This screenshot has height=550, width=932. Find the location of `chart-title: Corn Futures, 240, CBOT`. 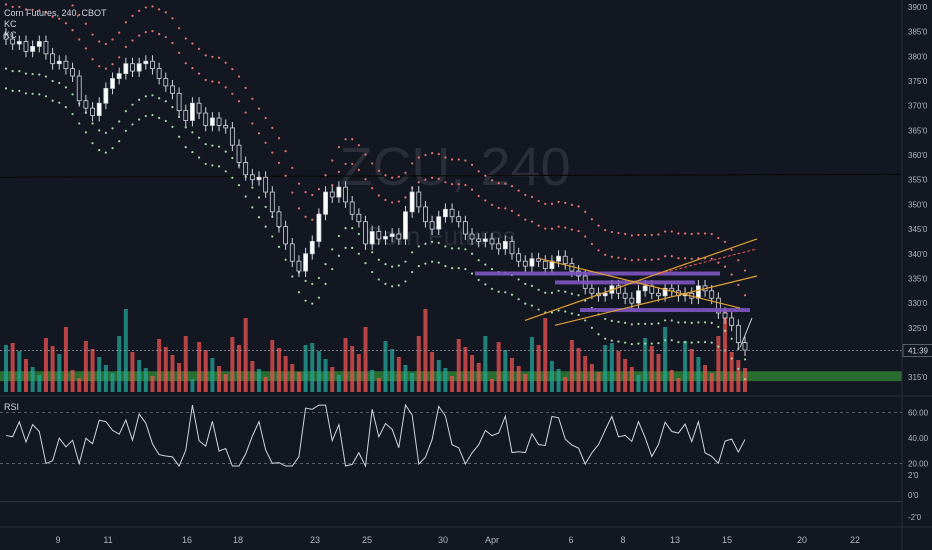

chart-title: Corn Futures, 240, CBOT is located at coordinates (55, 13).